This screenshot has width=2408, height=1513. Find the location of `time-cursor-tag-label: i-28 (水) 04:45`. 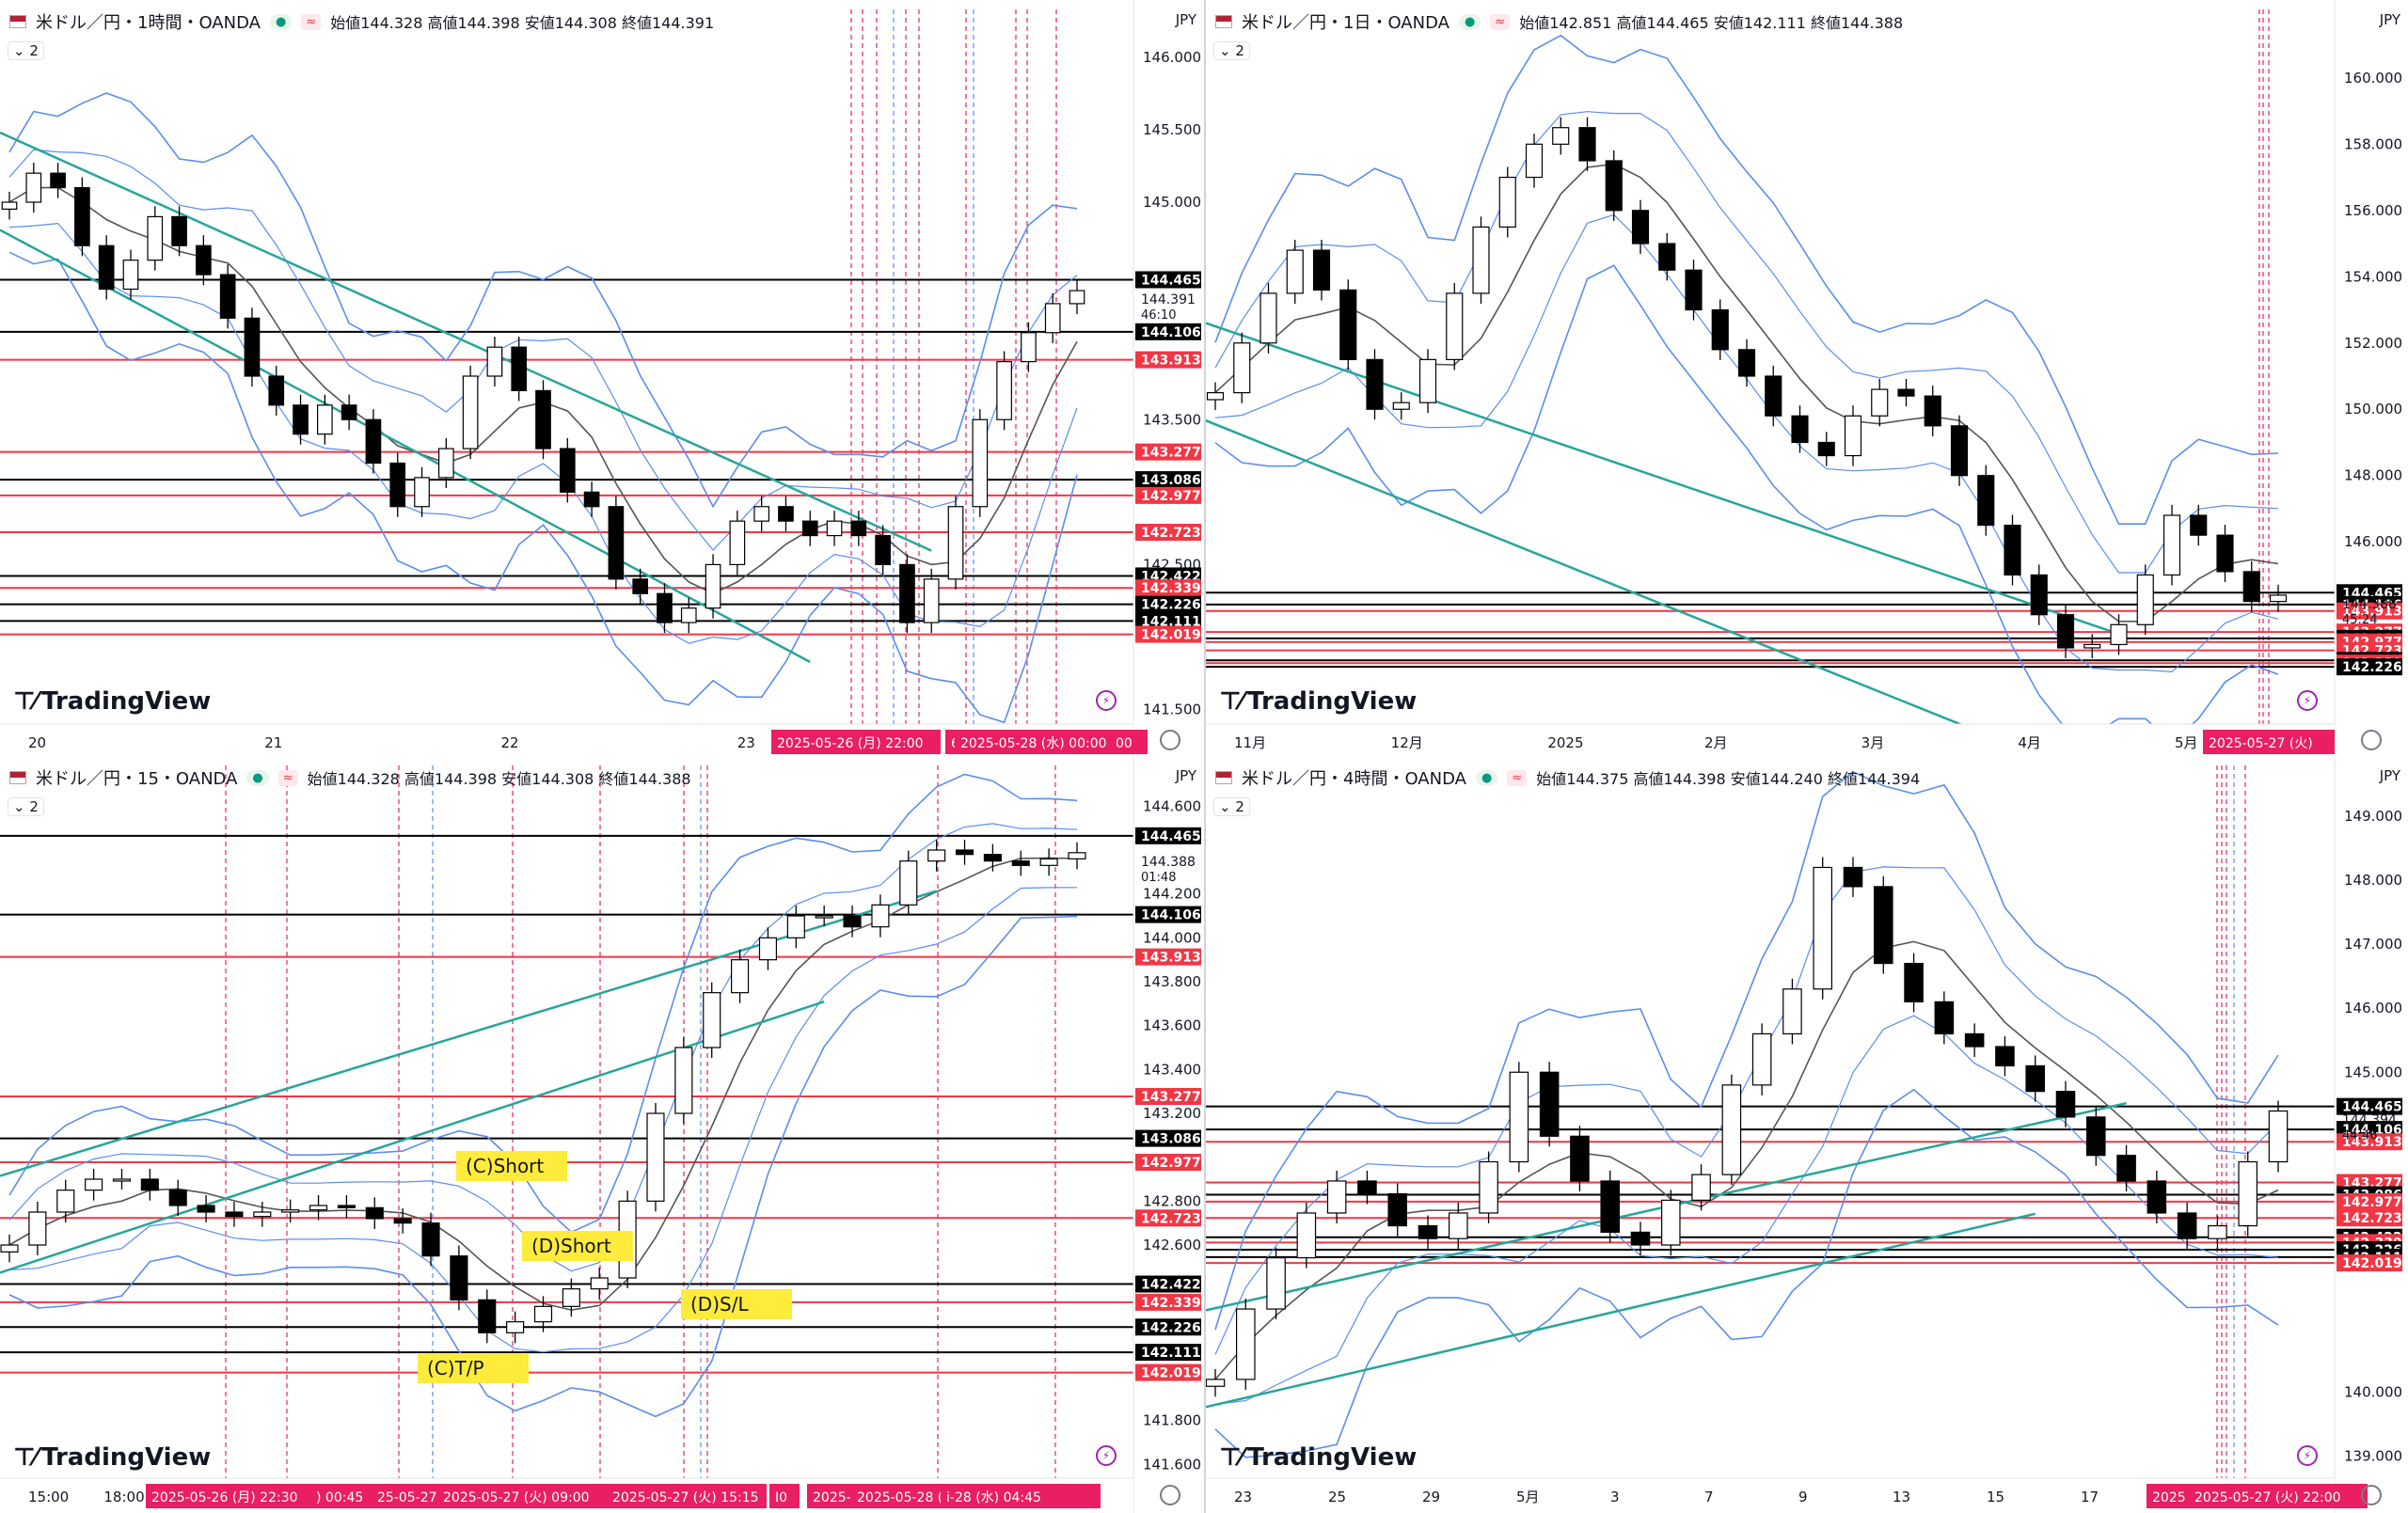

time-cursor-tag-label: i-28 (水) 04:45 is located at coordinates (994, 1497).